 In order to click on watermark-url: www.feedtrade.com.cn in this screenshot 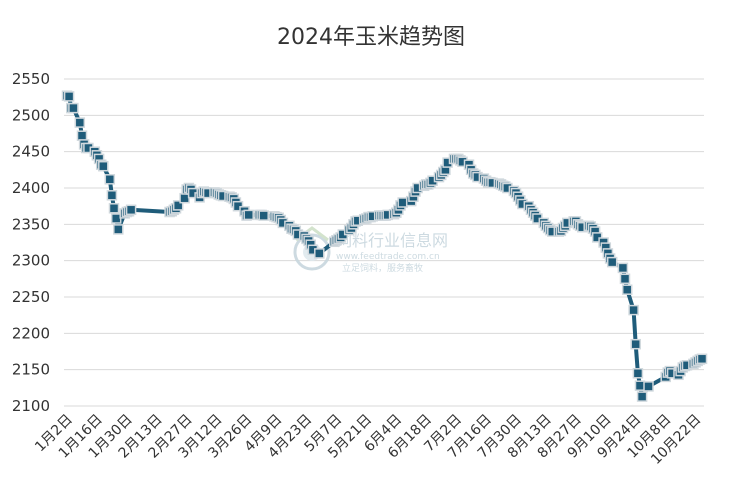, I will do `click(388, 257)`.